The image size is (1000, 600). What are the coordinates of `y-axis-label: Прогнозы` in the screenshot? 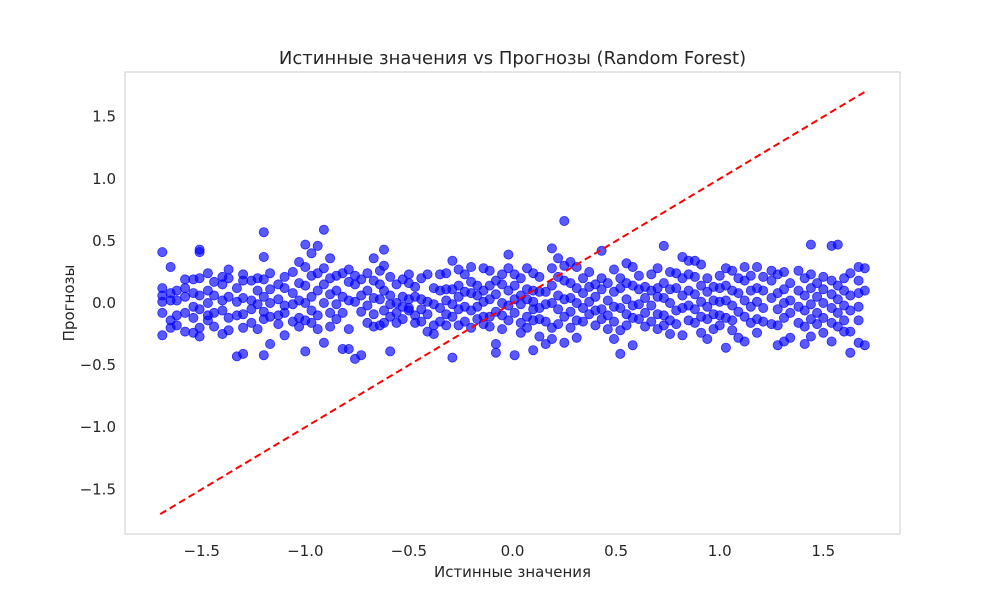 It's located at (69, 303).